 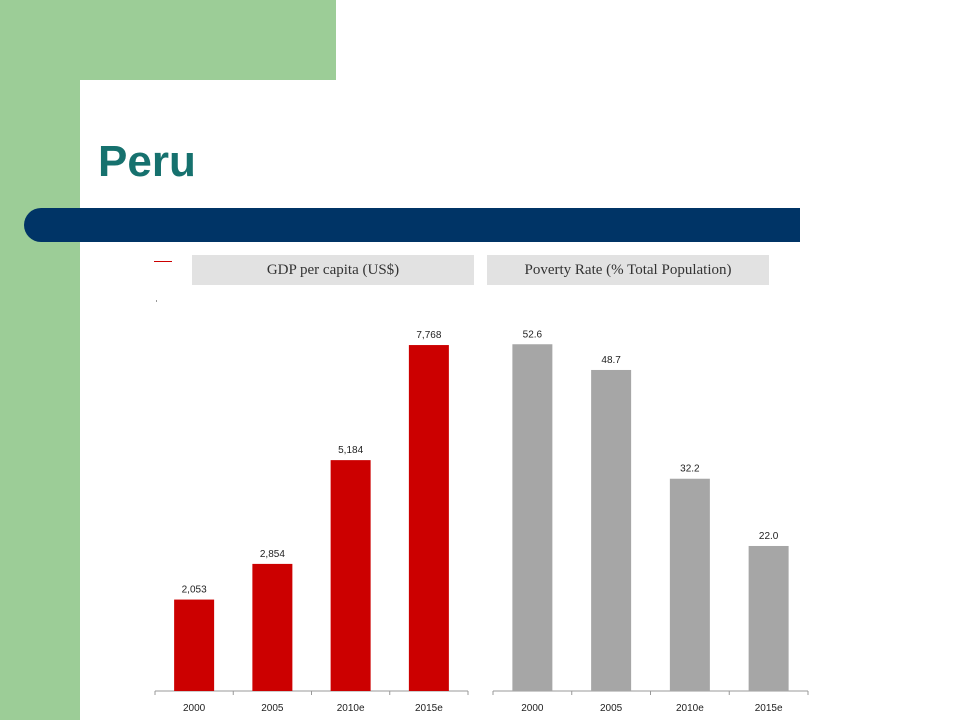 What do you see at coordinates (163, 261) in the screenshot?
I see `red-dash-mark` at bounding box center [163, 261].